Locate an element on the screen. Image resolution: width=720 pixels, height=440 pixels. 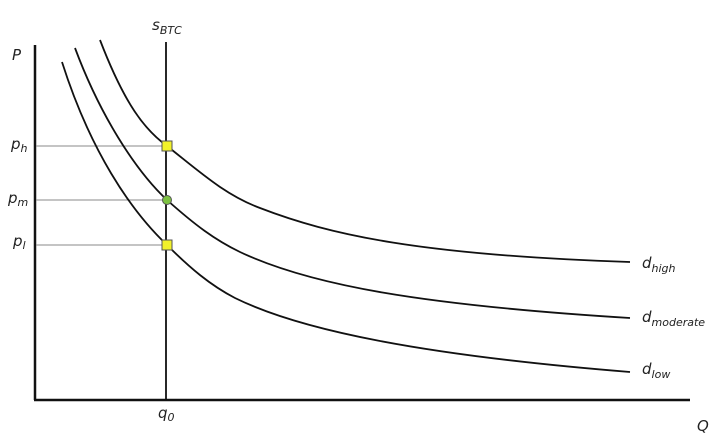
price-label: ph is located at coordinates (19, 145).